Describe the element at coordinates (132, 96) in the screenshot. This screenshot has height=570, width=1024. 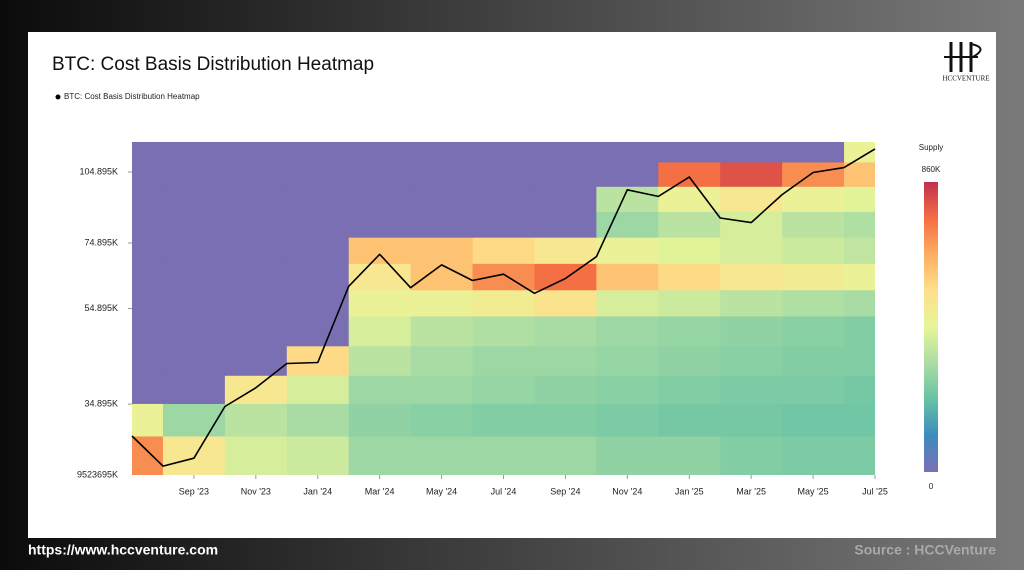
I see `legend-label: BTC: Cost Basis Distribution Heatmap` at that location.